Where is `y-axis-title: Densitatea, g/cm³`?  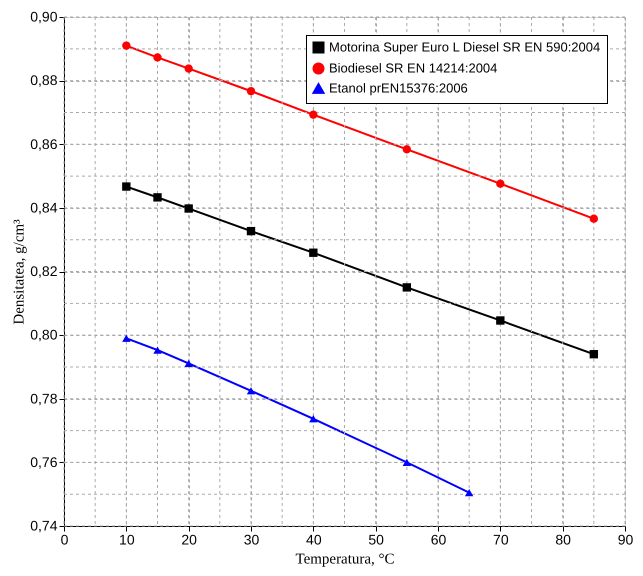 y-axis-title: Densitatea, g/cm³ is located at coordinates (19, 271).